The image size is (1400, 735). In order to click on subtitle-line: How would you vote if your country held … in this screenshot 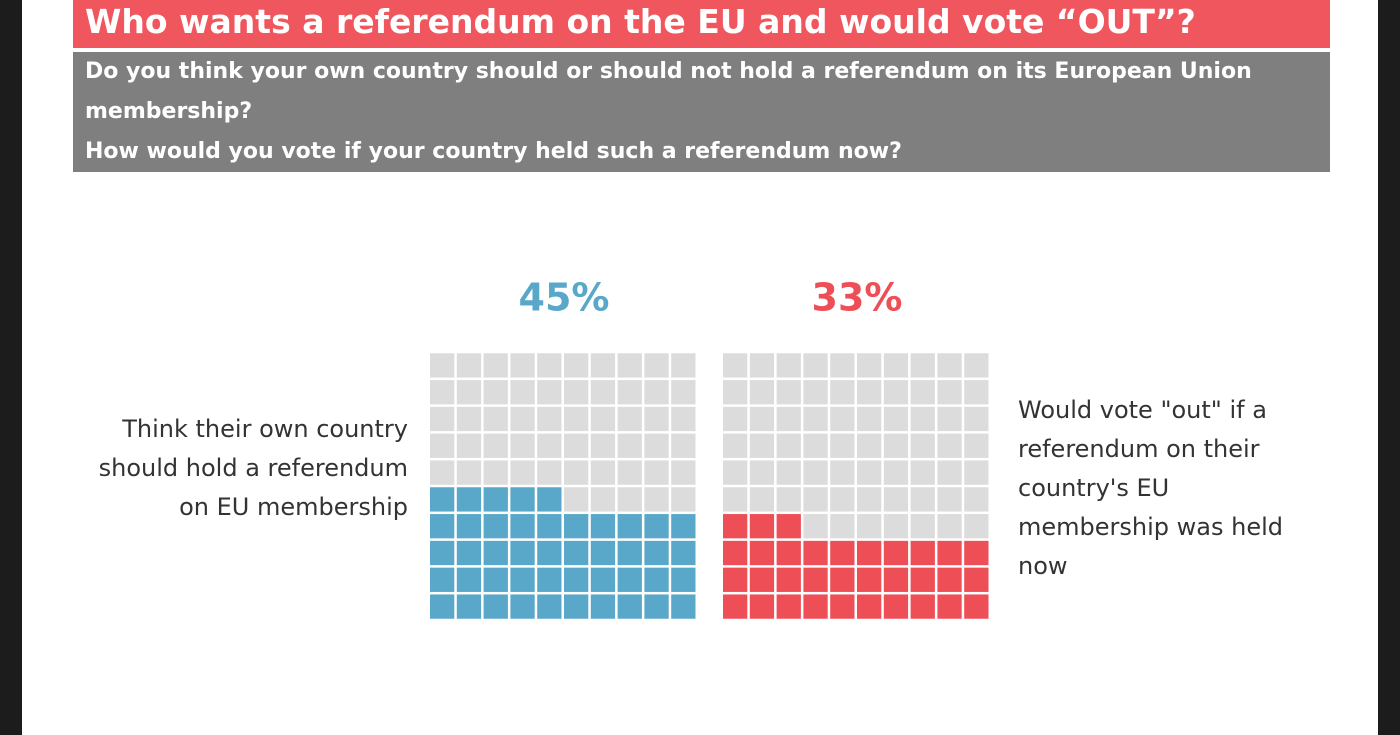, I will do `click(493, 151)`.